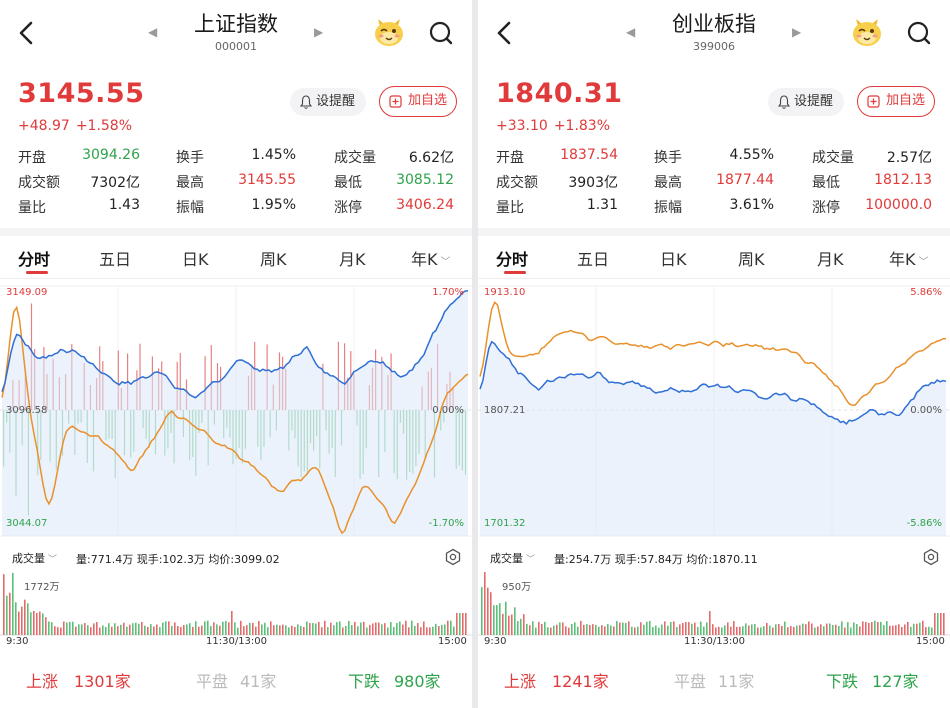 This screenshot has width=950, height=708. What do you see at coordinates (42, 681) in the screenshot?
I see `advancers-label: 上涨` at bounding box center [42, 681].